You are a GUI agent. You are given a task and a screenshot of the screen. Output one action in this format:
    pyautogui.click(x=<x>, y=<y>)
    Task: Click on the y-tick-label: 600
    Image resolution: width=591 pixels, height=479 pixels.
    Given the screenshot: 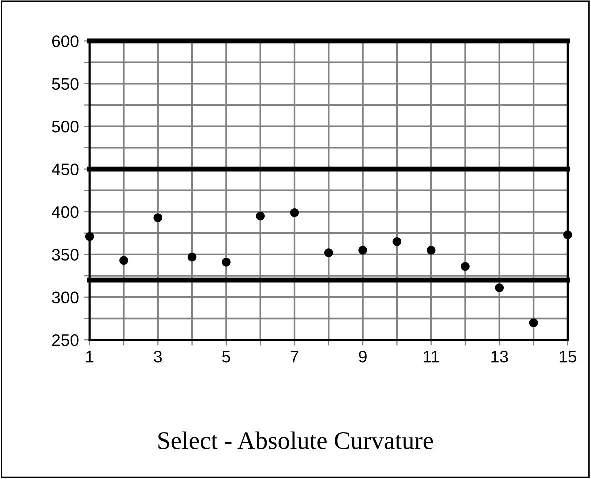 What is the action you would take?
    pyautogui.click(x=65, y=42)
    